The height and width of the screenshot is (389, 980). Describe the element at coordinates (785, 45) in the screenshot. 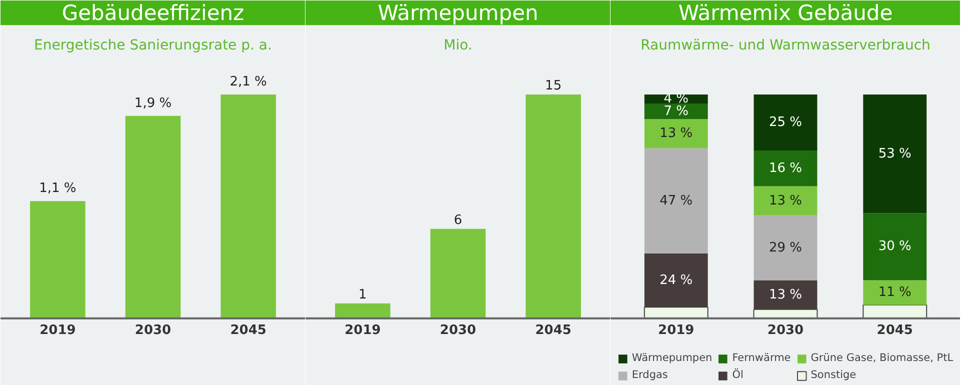

I see `chart-subtitle: Raumwärme- und Warmwasserverbrauch` at that location.